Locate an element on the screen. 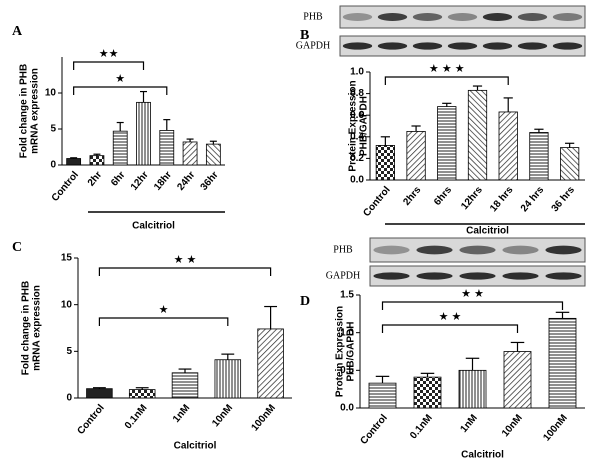  x-tick-label: 2hr is located at coordinates (95, 178).